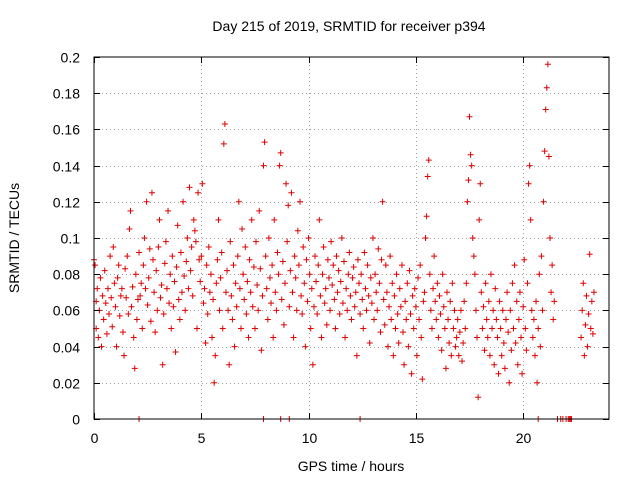 This screenshot has width=640, height=480. I want to click on y-tick-label: 0.2, so click(71, 58).